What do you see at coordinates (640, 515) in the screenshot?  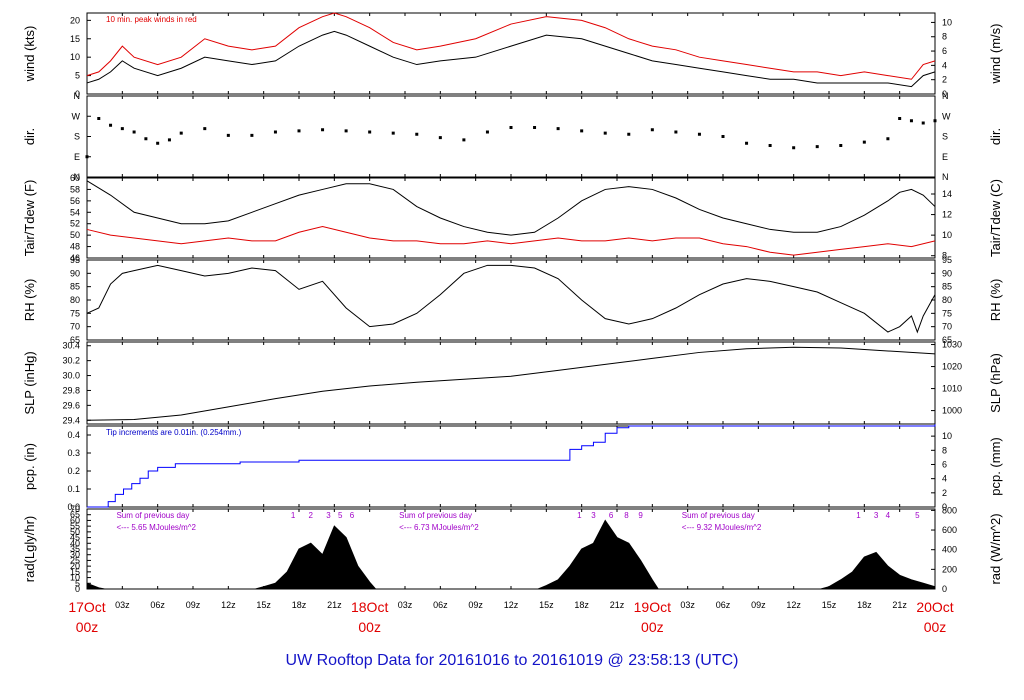 I see `rad-marker-label: 9` at bounding box center [640, 515].